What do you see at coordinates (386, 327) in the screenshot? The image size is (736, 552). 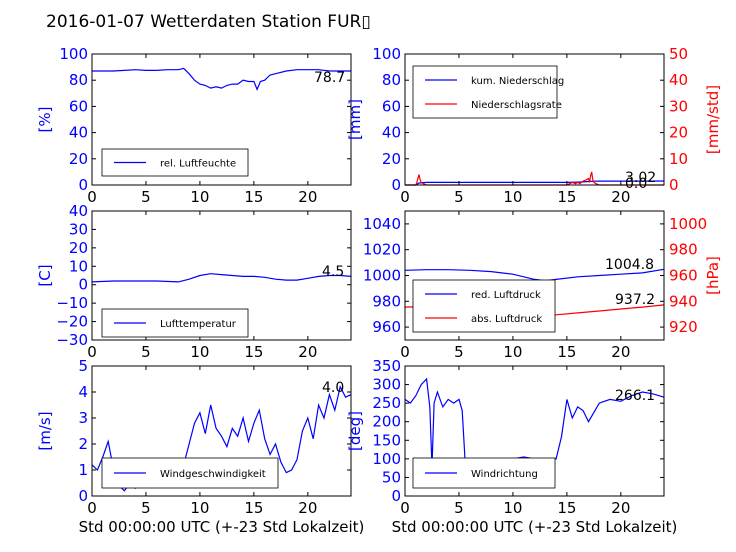 I see `y-tick-label: 960` at bounding box center [386, 327].